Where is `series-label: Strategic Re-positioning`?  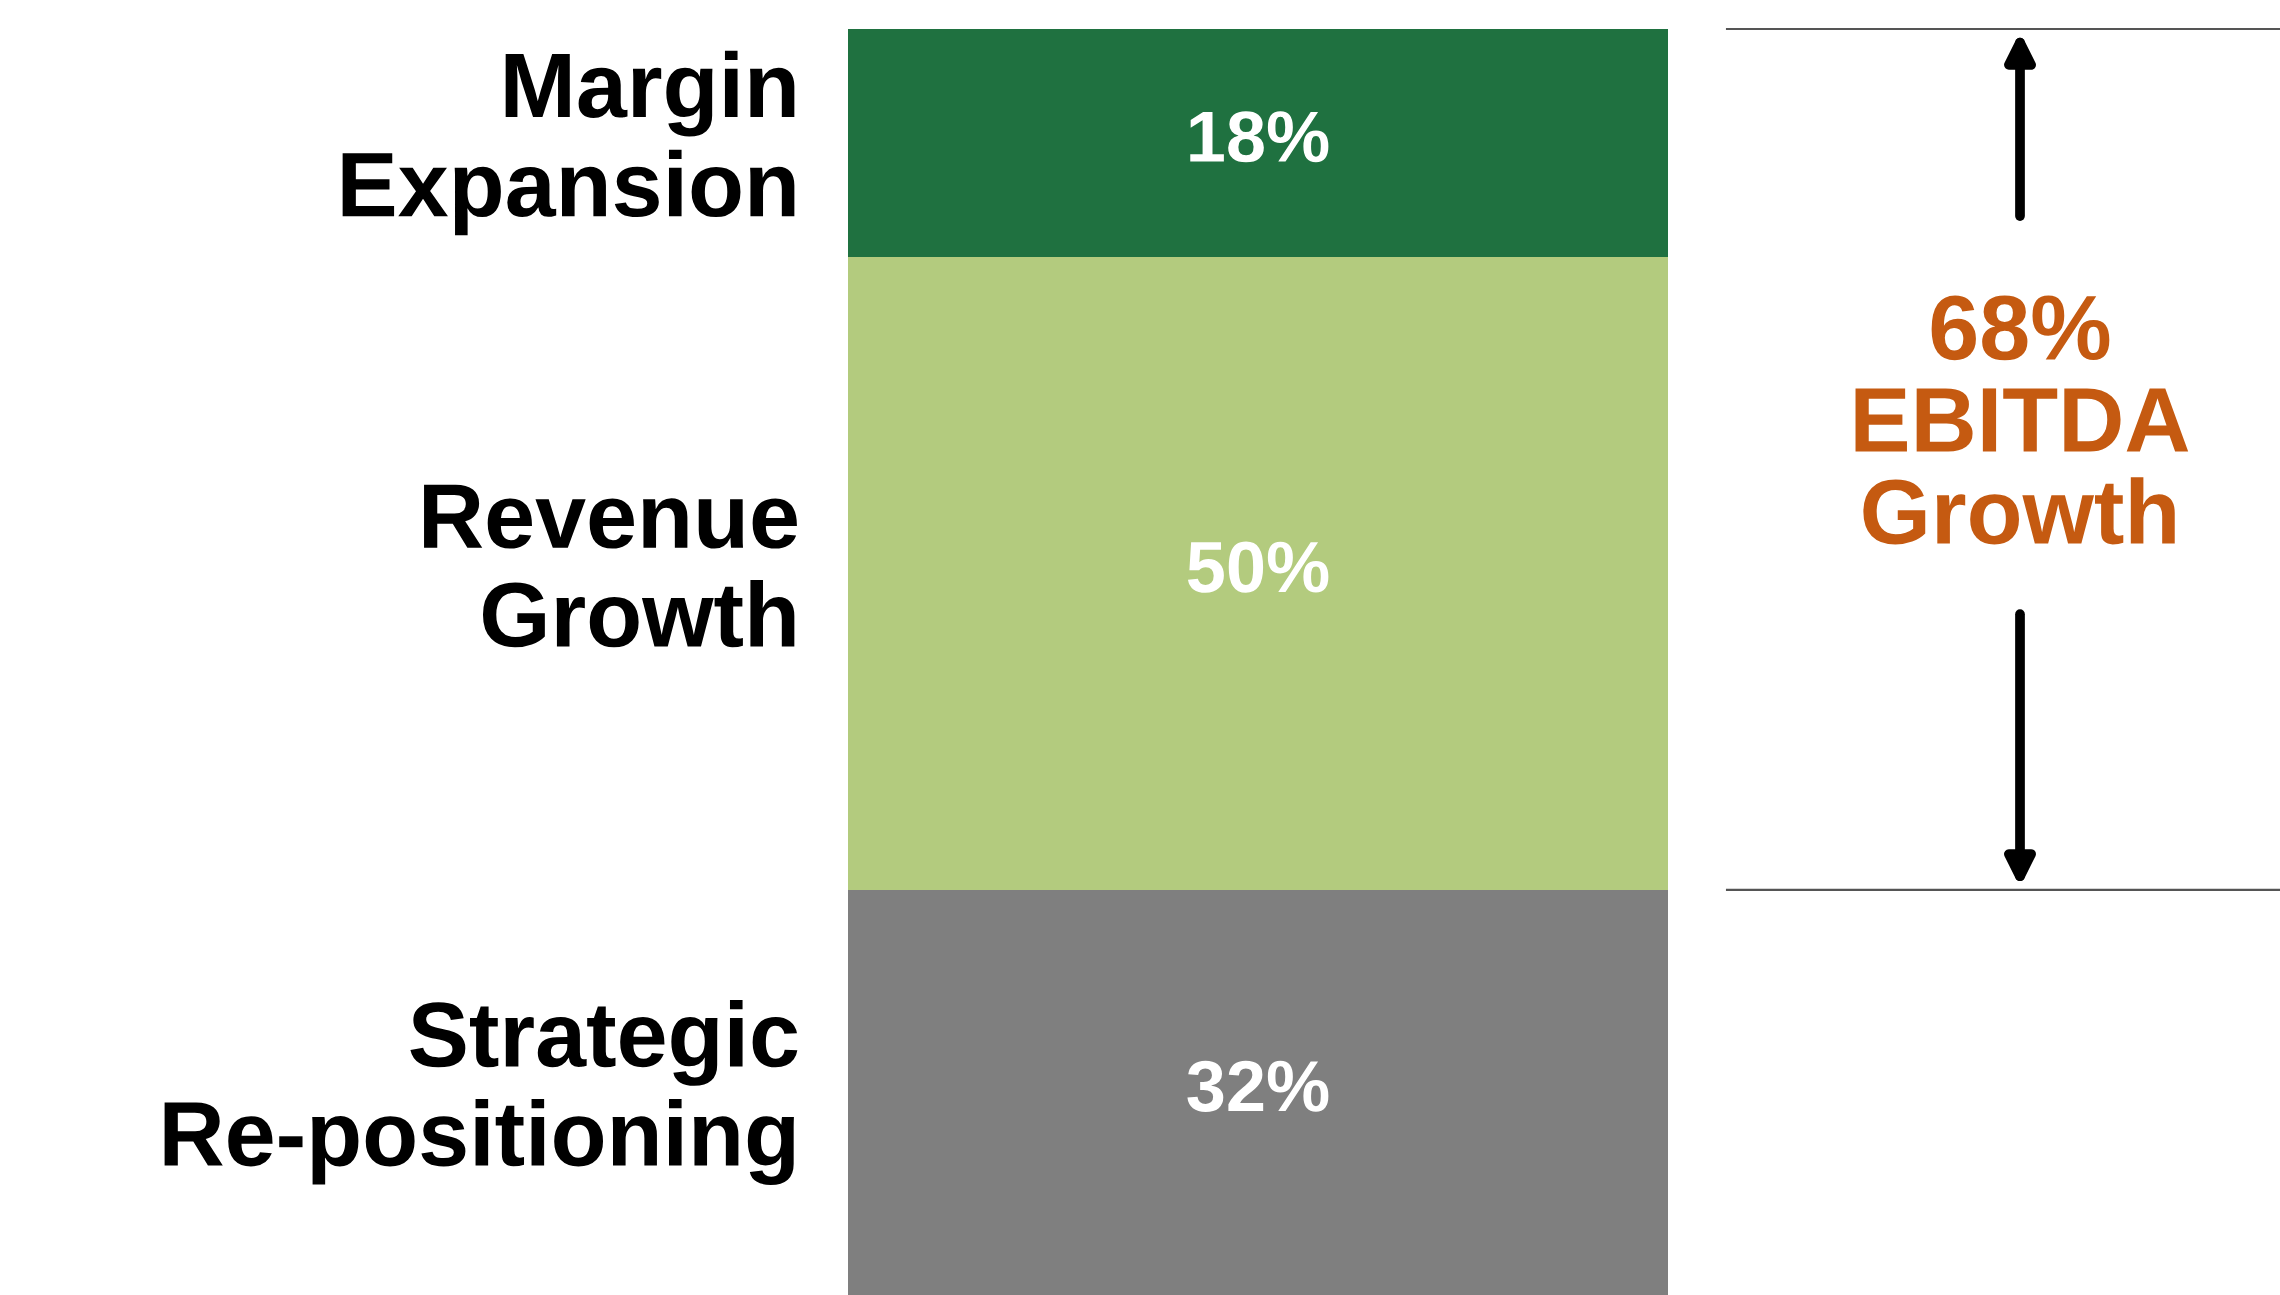
series-label: Strategic Re-positioning is located at coordinates (481, 1092).